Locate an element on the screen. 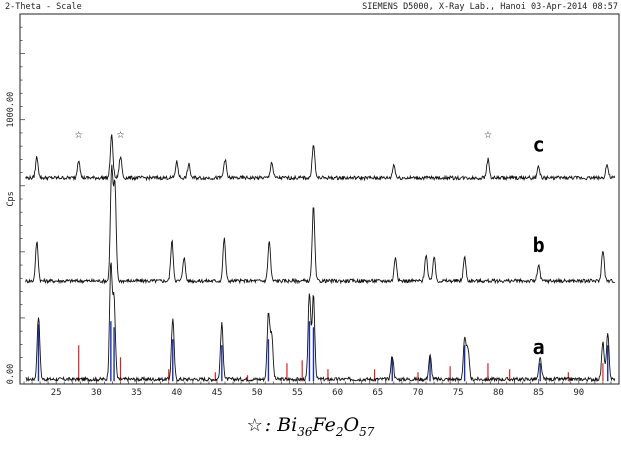  pattern-c-line is located at coordinates (320, 158).